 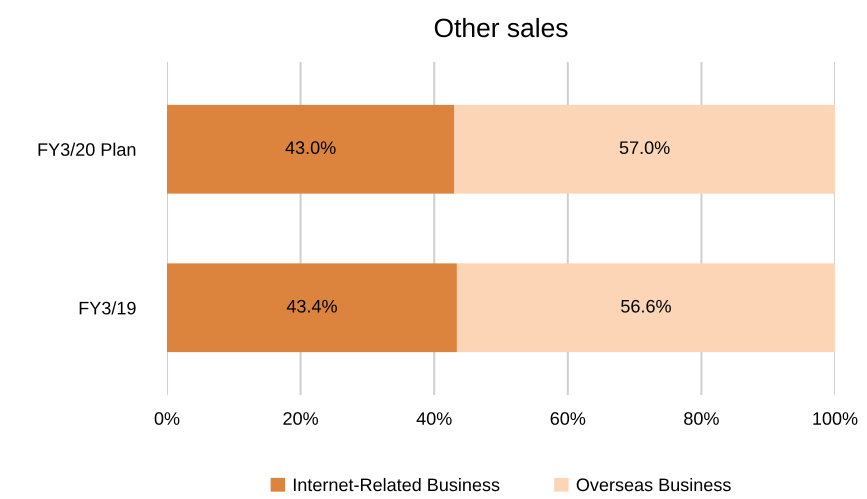 I want to click on data-label: 43.4%, so click(x=311, y=306).